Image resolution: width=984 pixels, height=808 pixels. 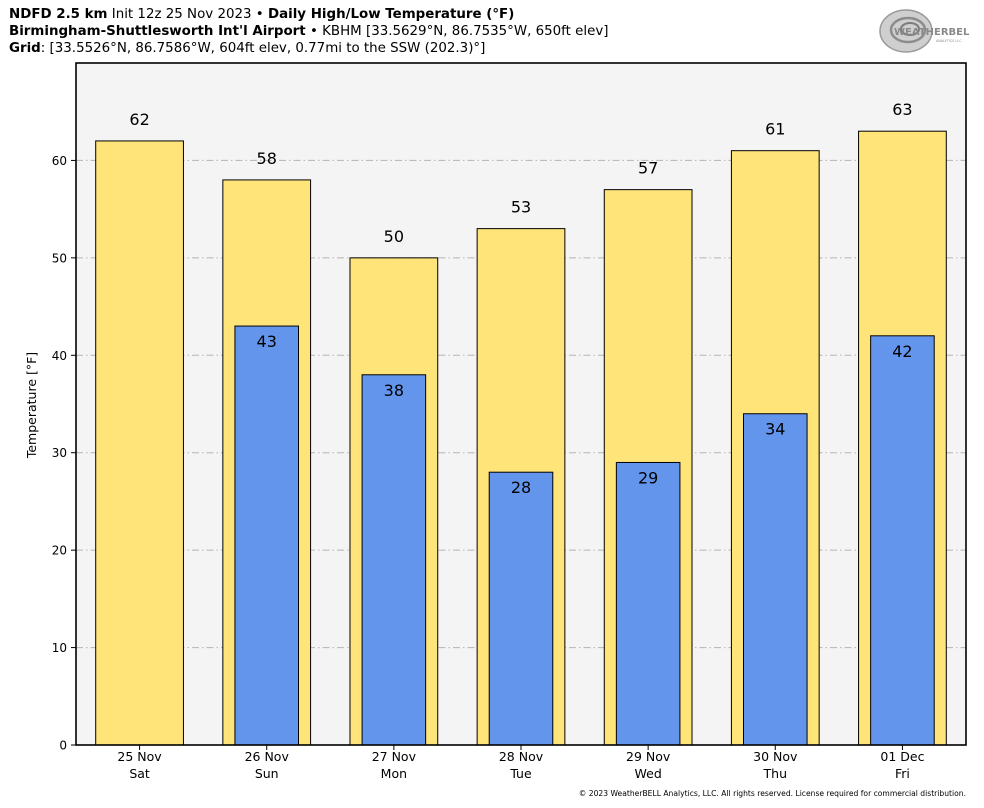 I want to click on high-value-label: 63, so click(x=902, y=109).